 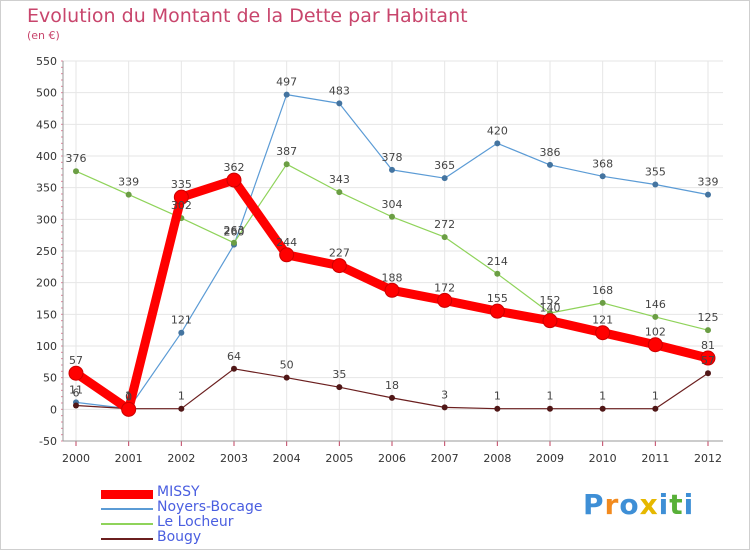 What do you see at coordinates (676, 504) in the screenshot?
I see `logo-letter: t` at bounding box center [676, 504].